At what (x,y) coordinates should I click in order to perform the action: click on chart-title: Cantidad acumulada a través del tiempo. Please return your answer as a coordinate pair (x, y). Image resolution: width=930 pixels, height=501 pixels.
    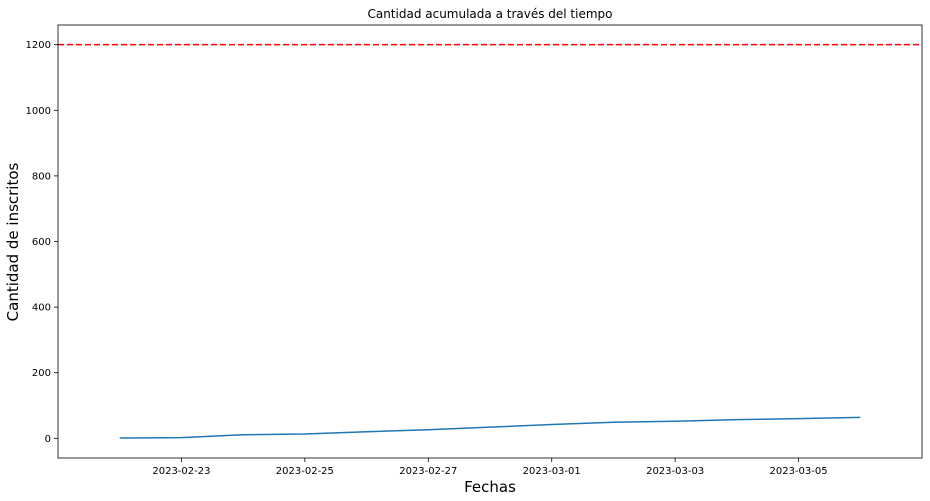
    Looking at the image, I should click on (489, 14).